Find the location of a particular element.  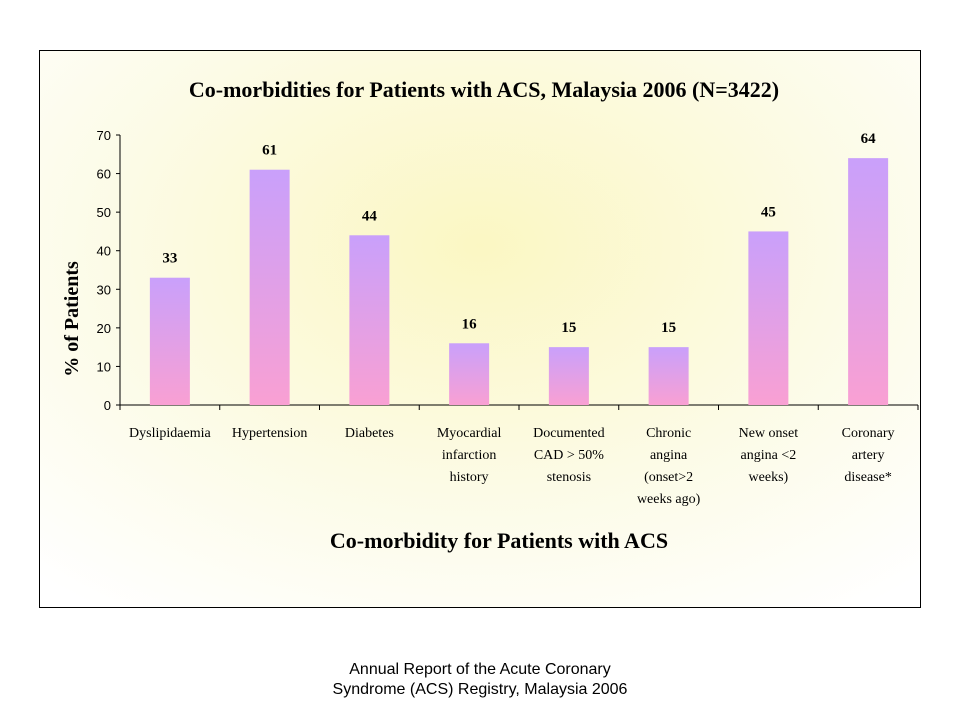

x-tick-label-line: Myocardial is located at coordinates (469, 433).